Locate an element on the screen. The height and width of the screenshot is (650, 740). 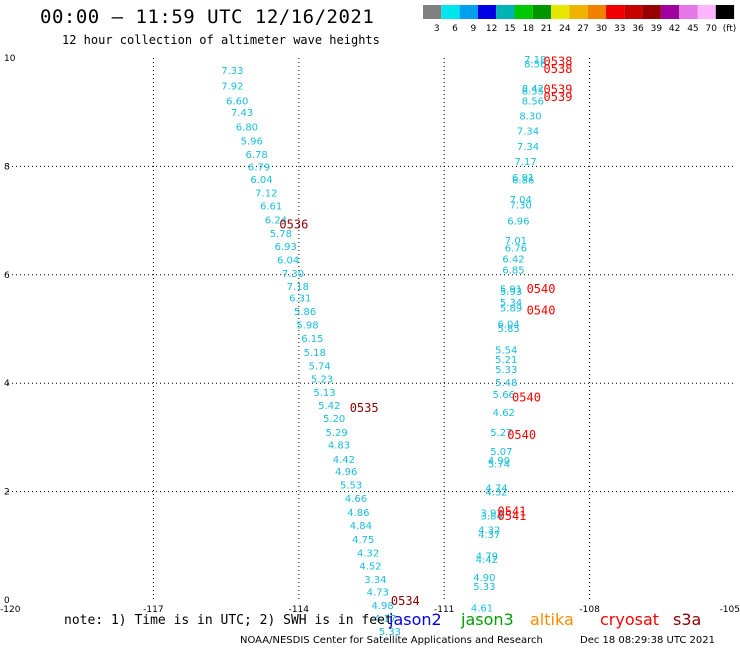
swh-point: 4.62 is located at coordinates (504, 413).